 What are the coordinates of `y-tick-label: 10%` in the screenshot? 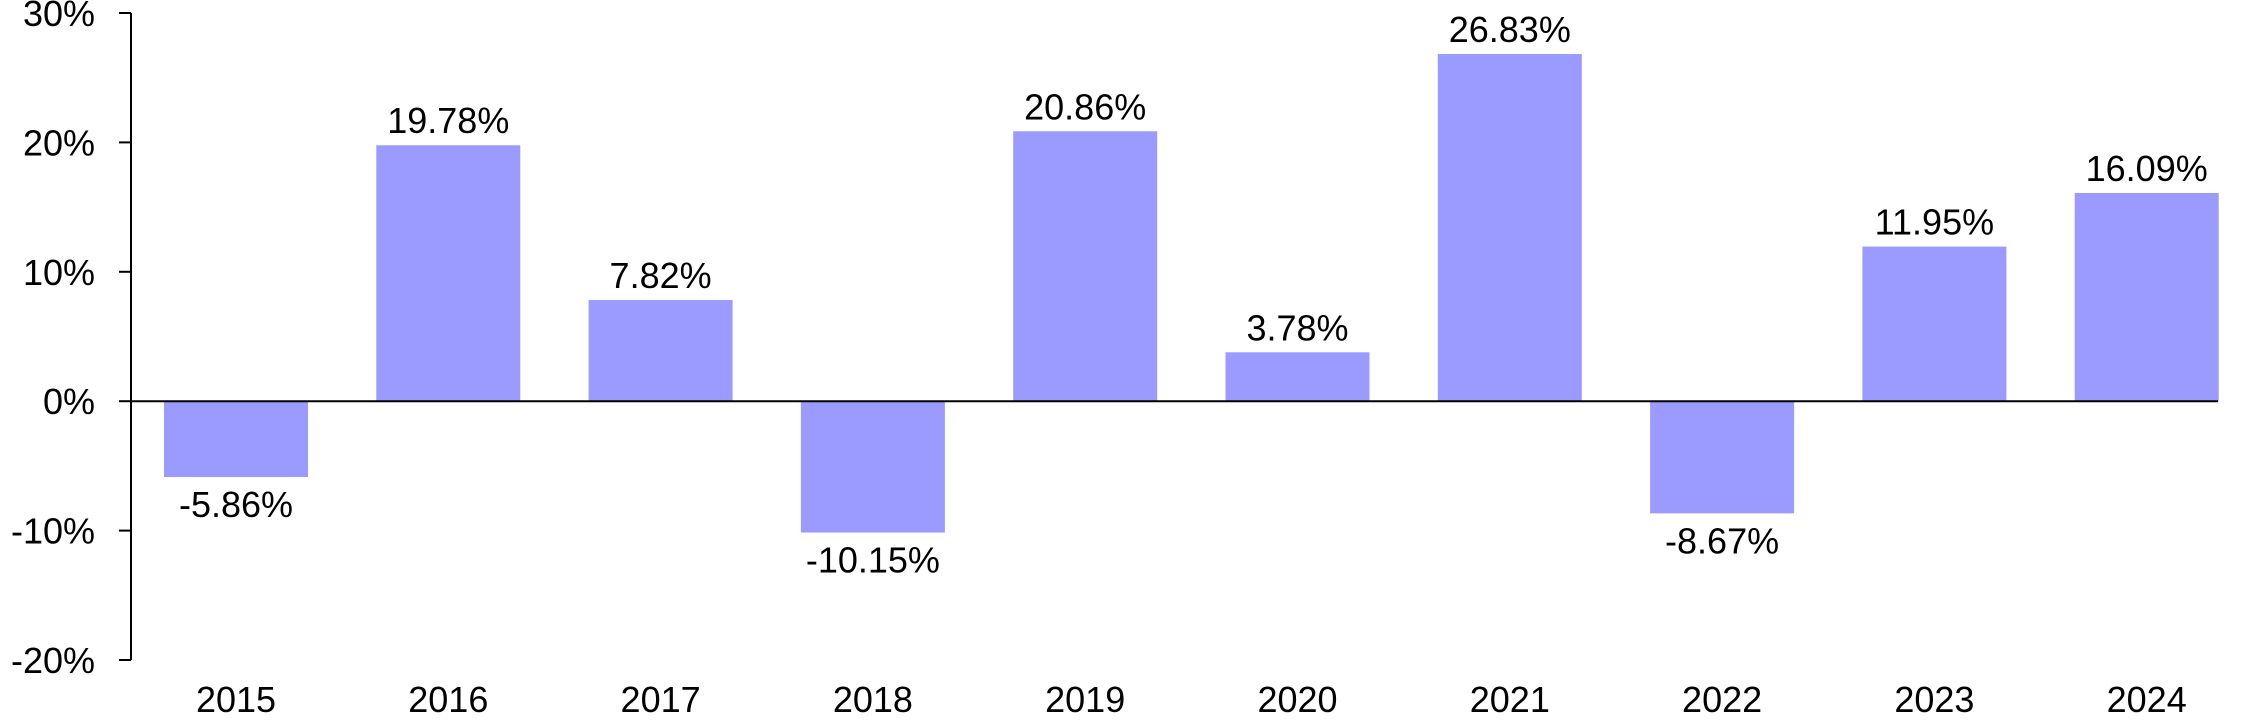 It's located at (59, 272).